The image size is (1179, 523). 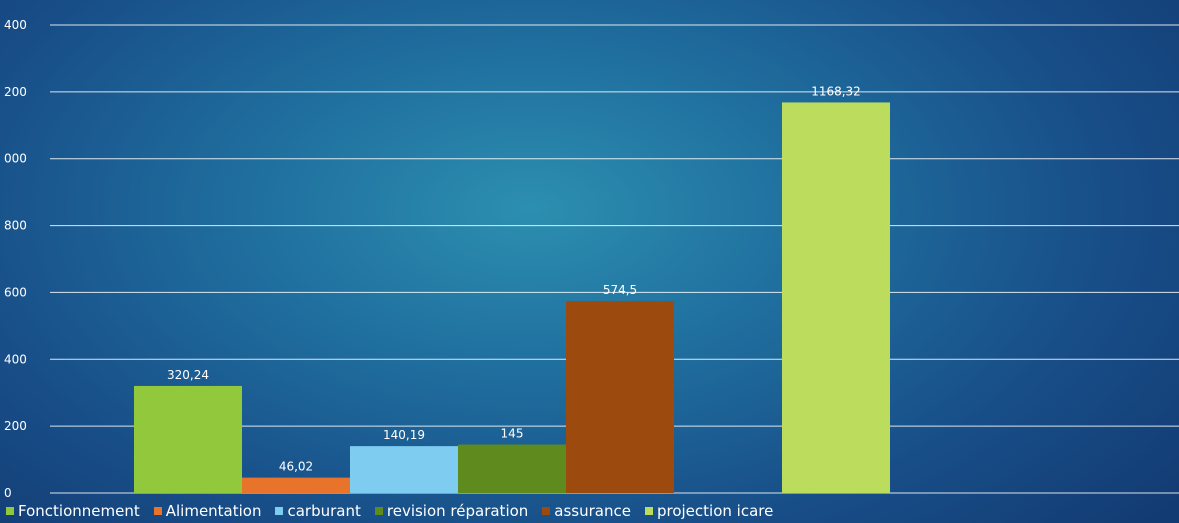 I want to click on bar-assurance, so click(x=620, y=396).